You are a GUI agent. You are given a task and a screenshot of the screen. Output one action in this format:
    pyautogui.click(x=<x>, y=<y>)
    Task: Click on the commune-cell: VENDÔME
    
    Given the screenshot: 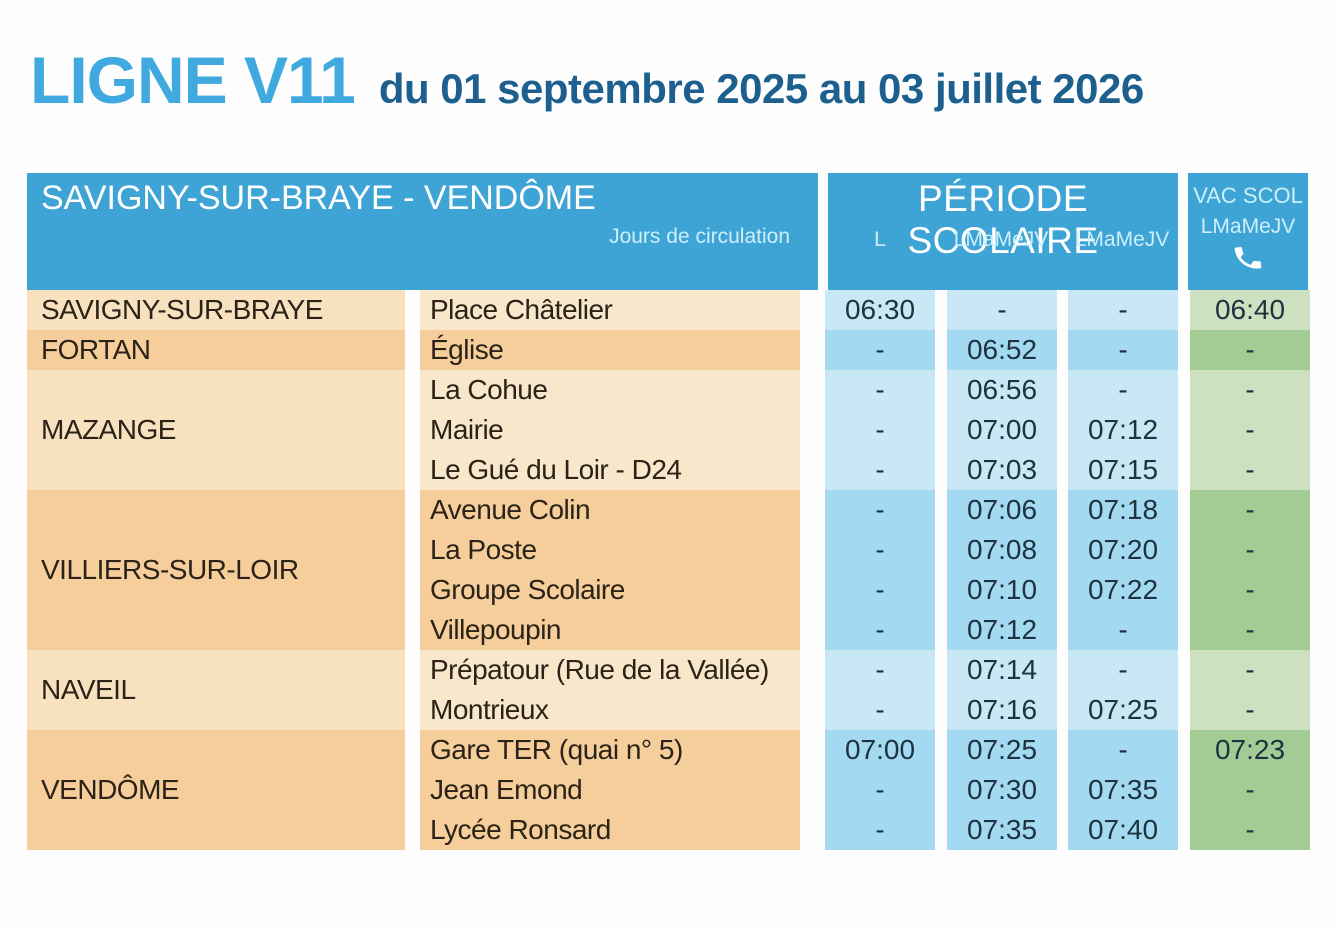 What is the action you would take?
    pyautogui.click(x=216, y=790)
    